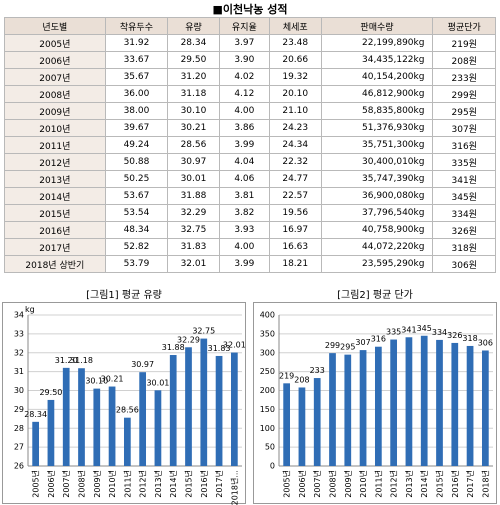  I want to click on table-cell: 31.88, so click(193, 196).